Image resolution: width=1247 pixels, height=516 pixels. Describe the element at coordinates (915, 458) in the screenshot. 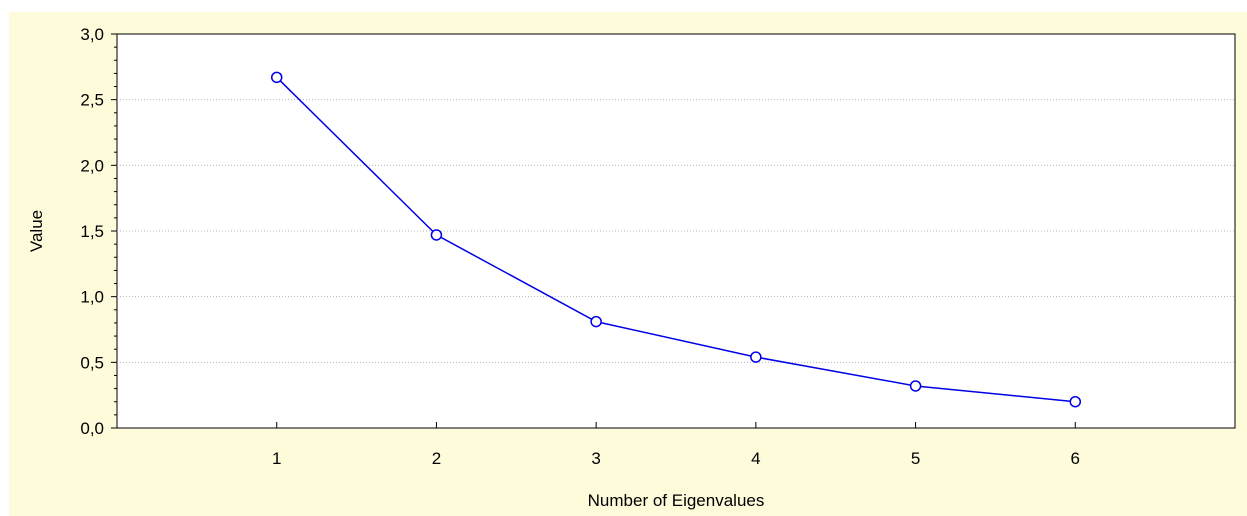

I see `x-tick-label: 5` at that location.